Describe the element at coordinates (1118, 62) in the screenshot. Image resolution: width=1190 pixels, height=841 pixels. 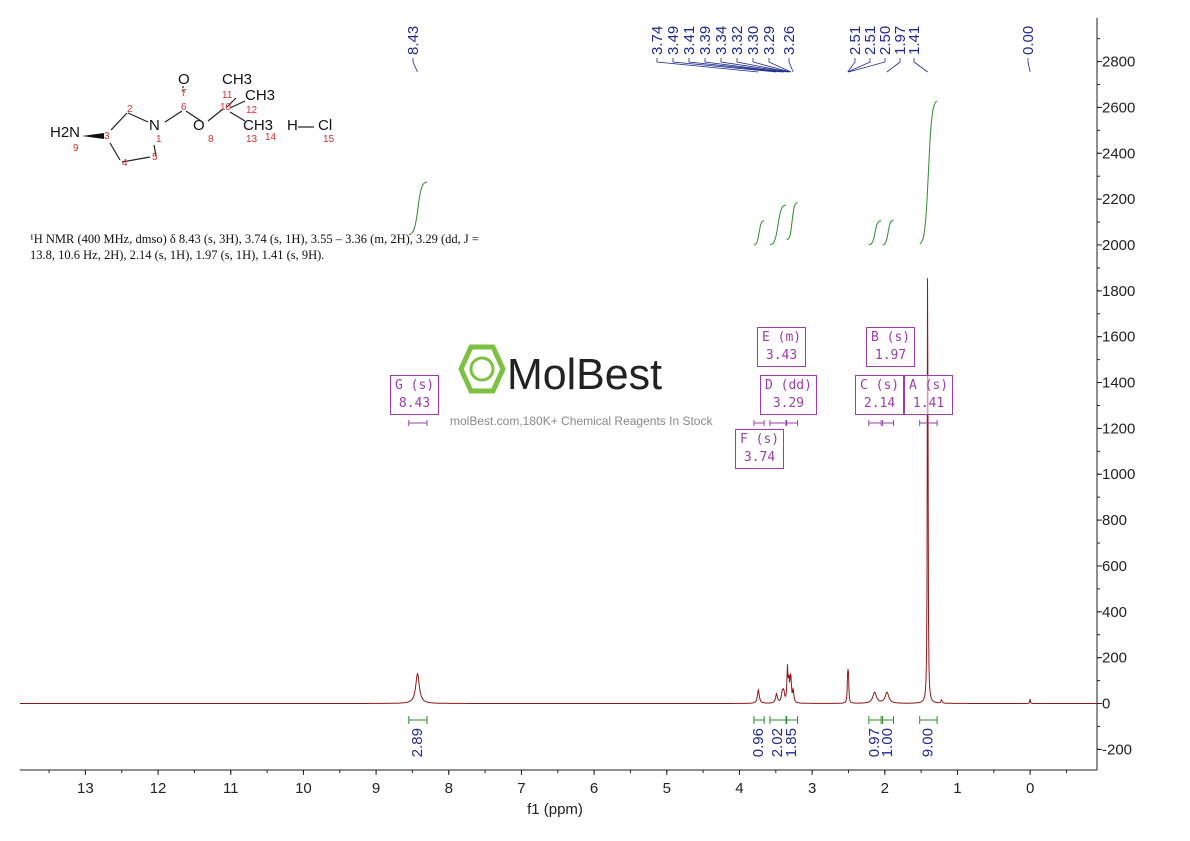
I see `y-tick-label: 2800` at that location.